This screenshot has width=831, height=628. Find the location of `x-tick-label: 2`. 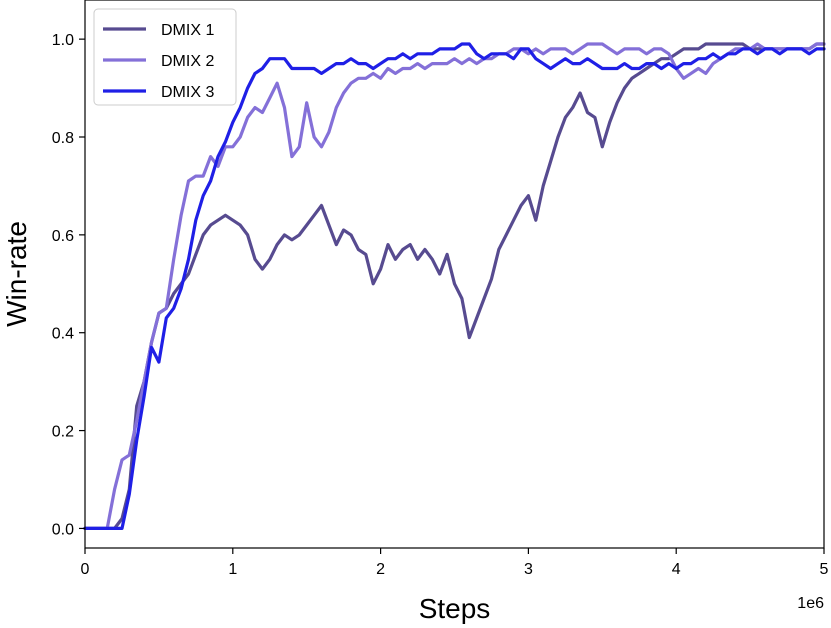

x-tick-label: 2 is located at coordinates (380, 569).